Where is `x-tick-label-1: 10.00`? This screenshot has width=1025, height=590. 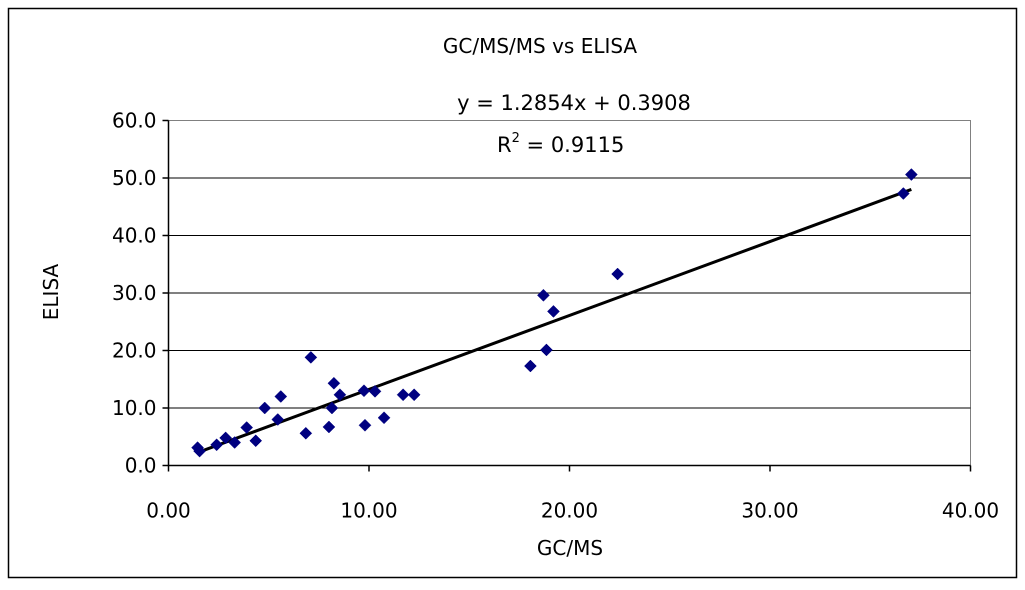 x-tick-label-1: 10.00 is located at coordinates (368, 511).